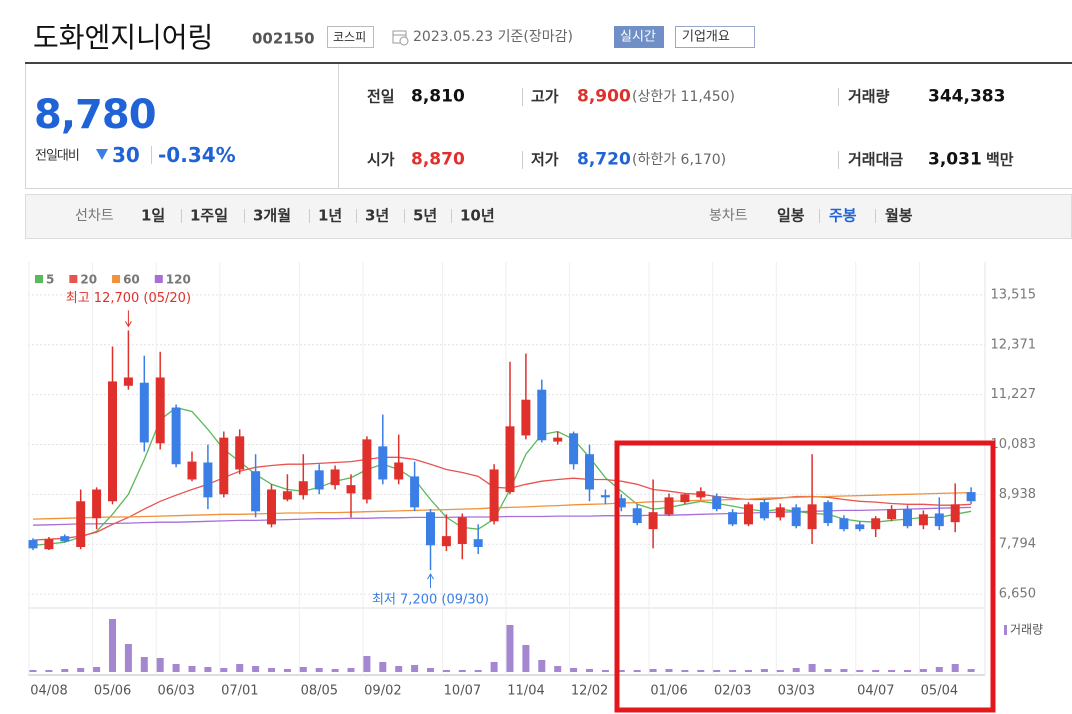  I want to click on stat-value: 8,870, so click(438, 159).